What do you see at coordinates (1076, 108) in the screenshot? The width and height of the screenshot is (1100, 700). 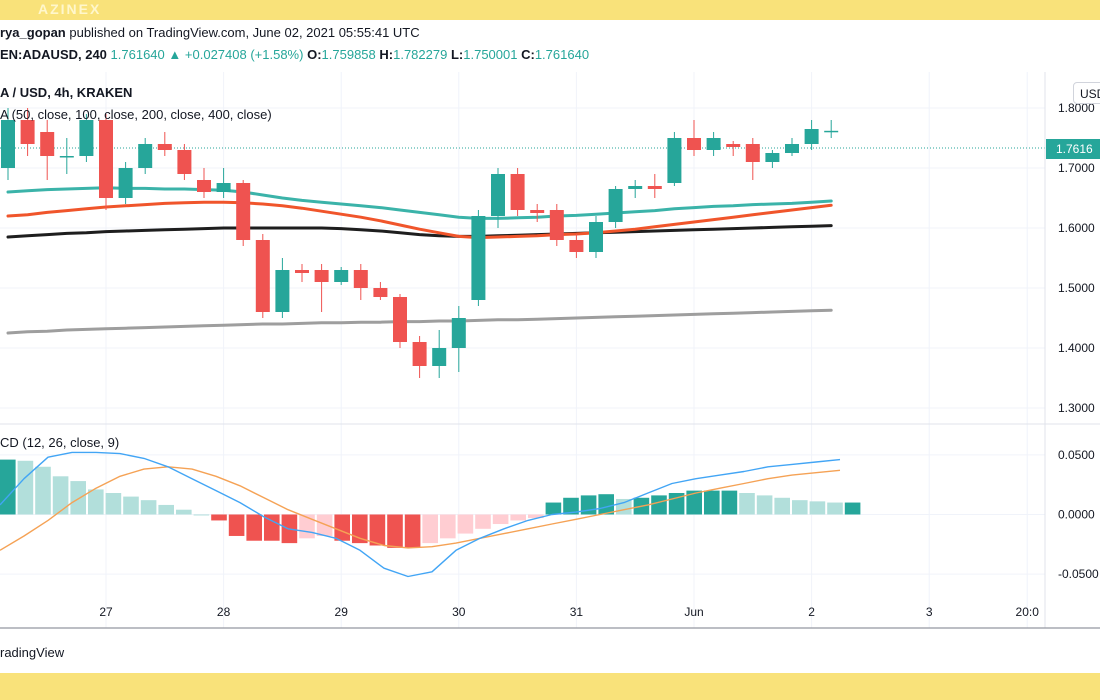 I see `price-tick-0: 1.8000` at bounding box center [1076, 108].